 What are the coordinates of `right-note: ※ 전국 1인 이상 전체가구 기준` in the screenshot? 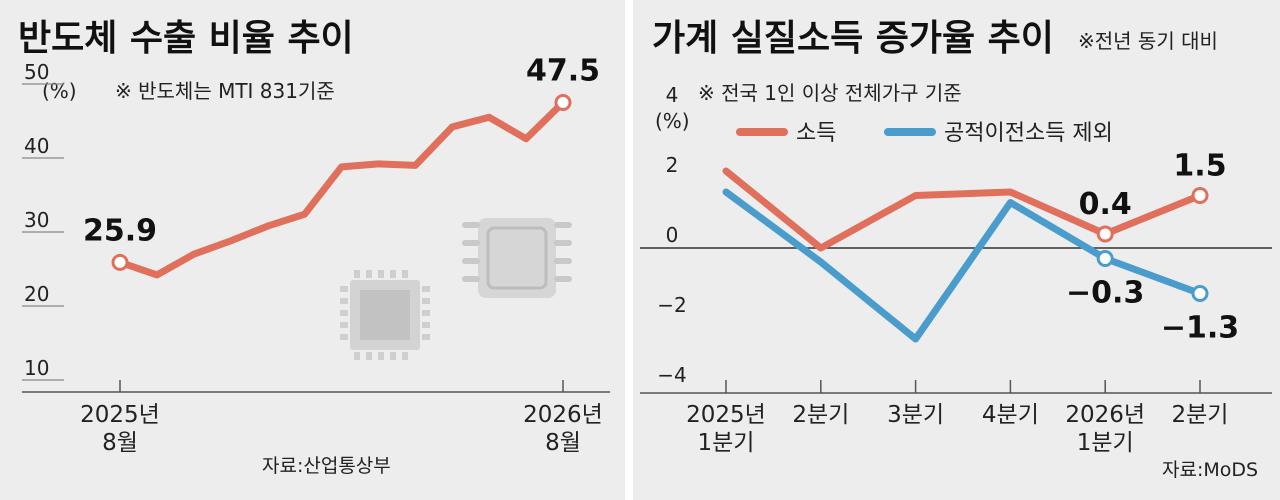 It's located at (830, 93).